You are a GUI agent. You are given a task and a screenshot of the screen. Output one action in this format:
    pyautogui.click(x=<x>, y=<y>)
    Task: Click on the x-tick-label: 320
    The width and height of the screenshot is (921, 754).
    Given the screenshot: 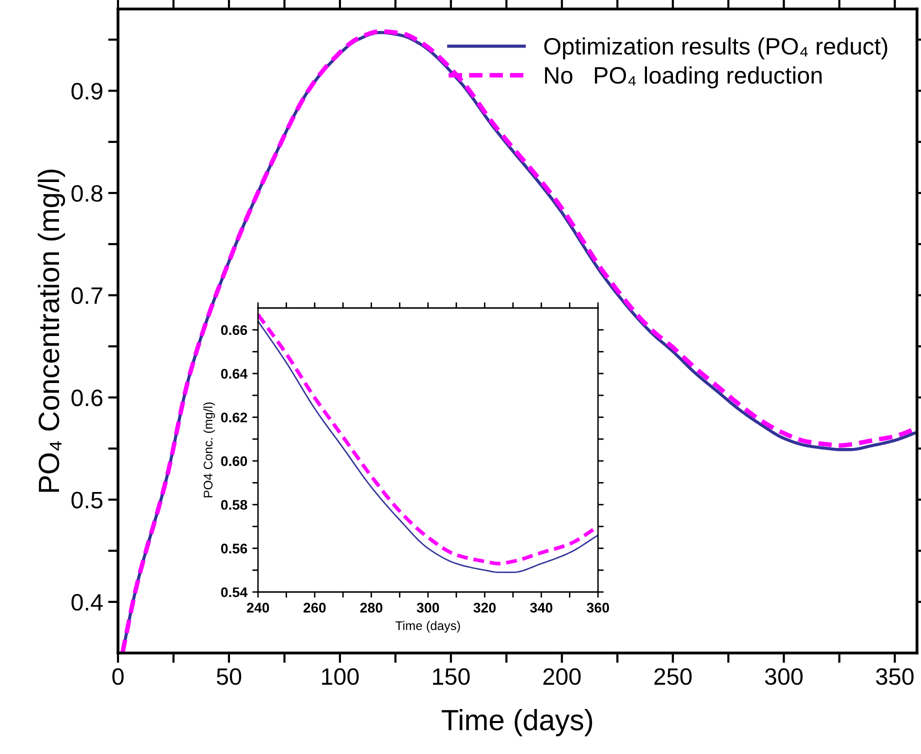 What is the action you would take?
    pyautogui.click(x=484, y=607)
    